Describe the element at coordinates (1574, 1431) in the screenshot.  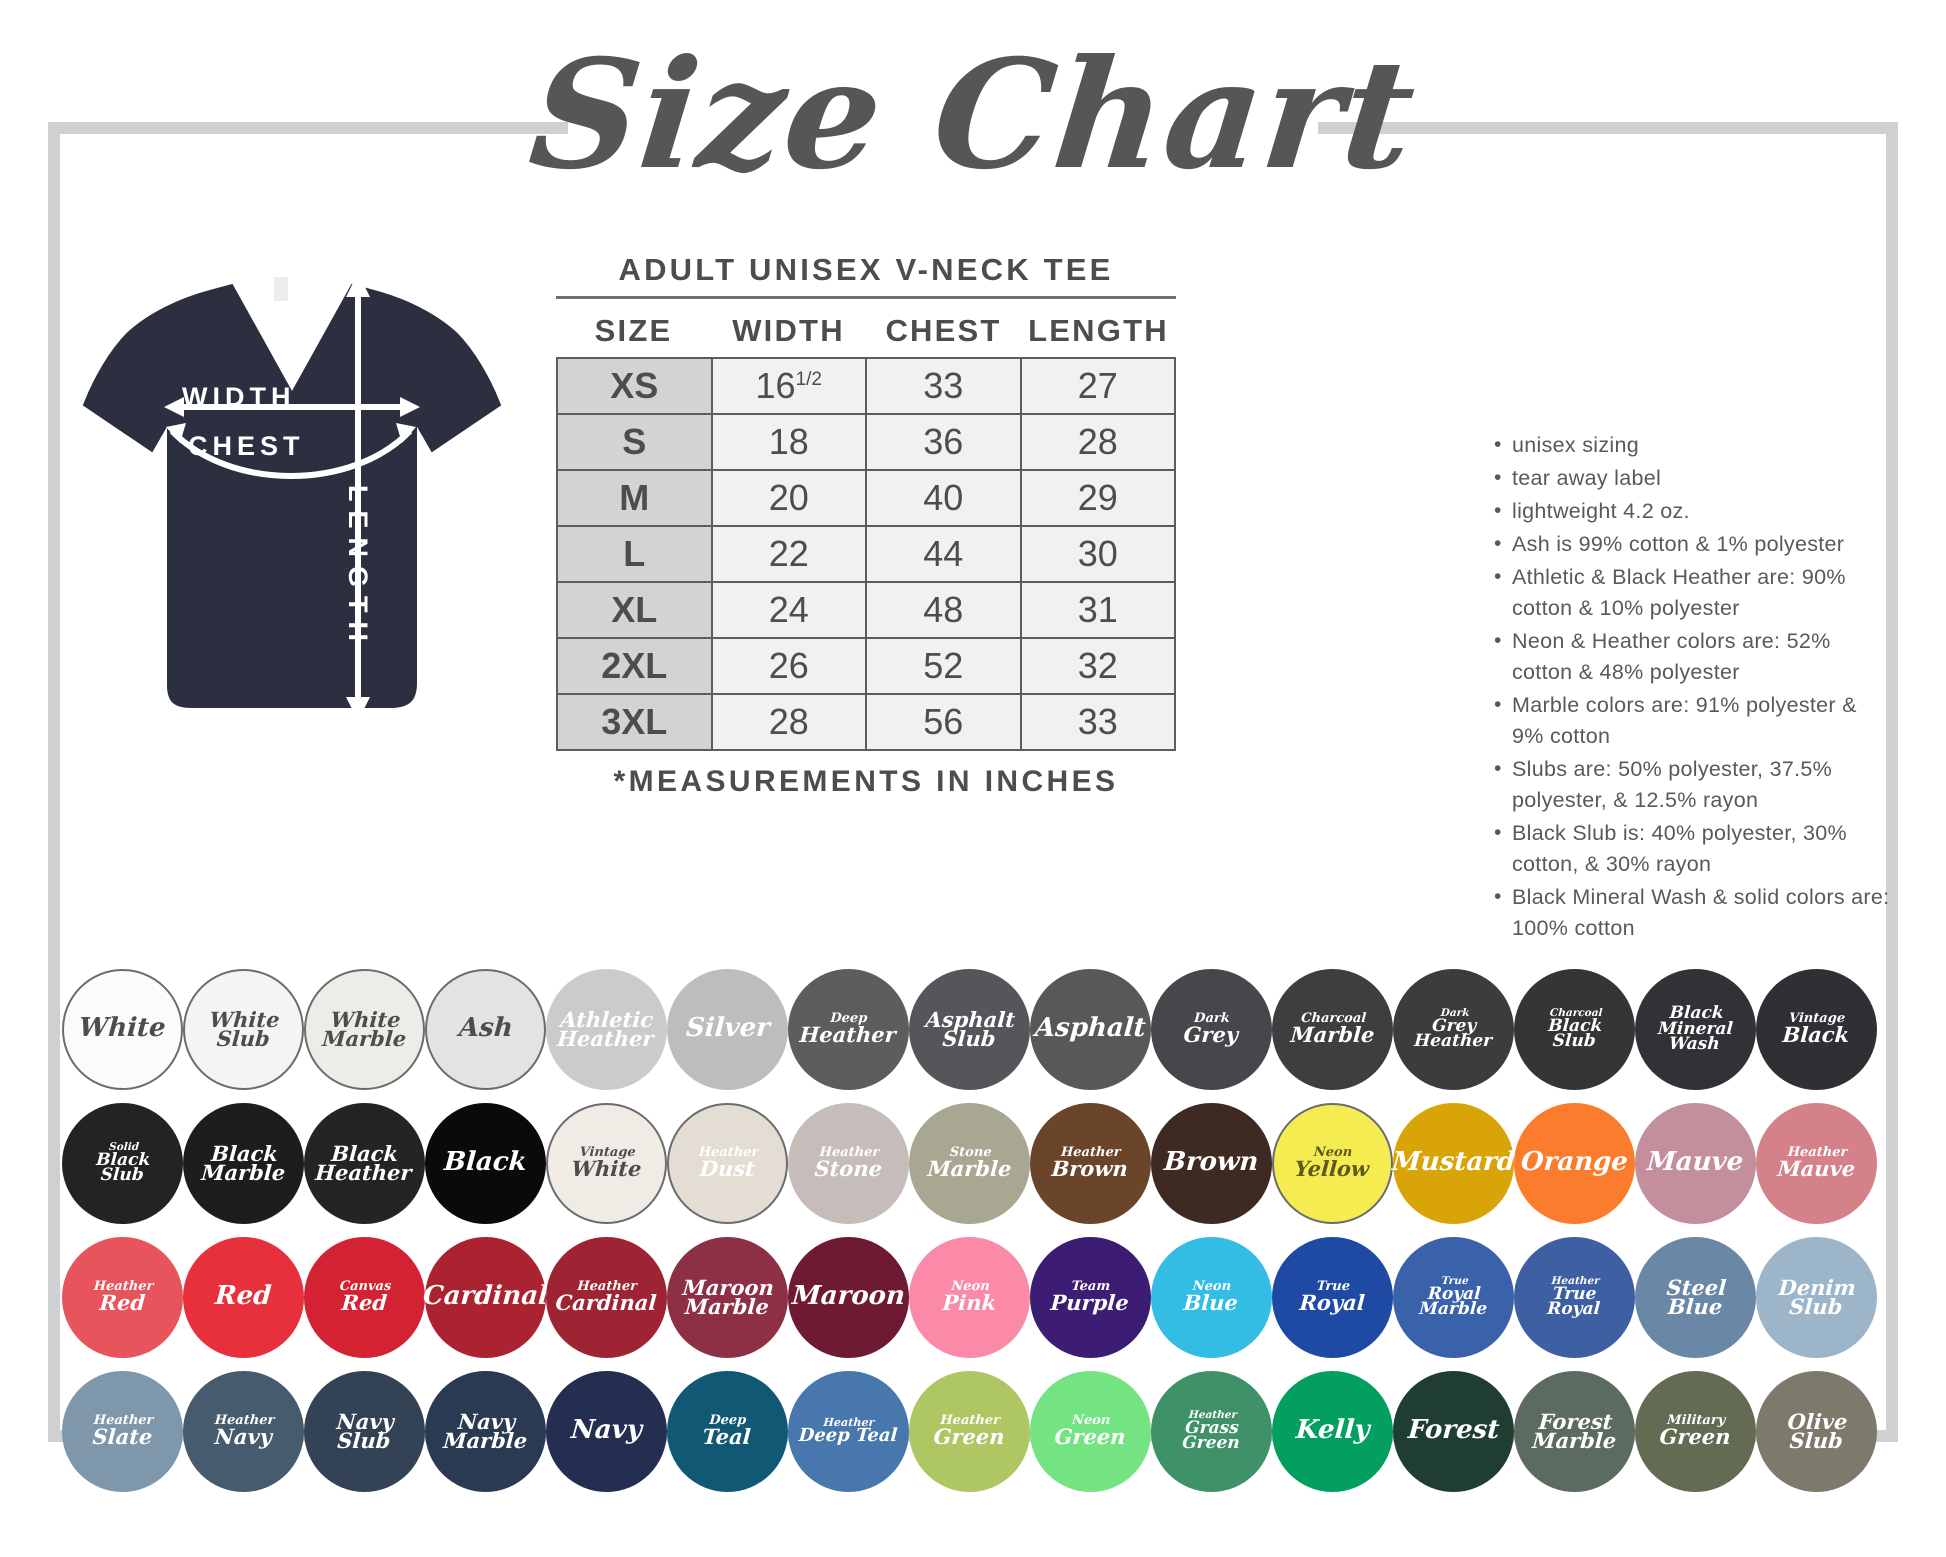
I see `color-swatch: Forest Marble` at that location.